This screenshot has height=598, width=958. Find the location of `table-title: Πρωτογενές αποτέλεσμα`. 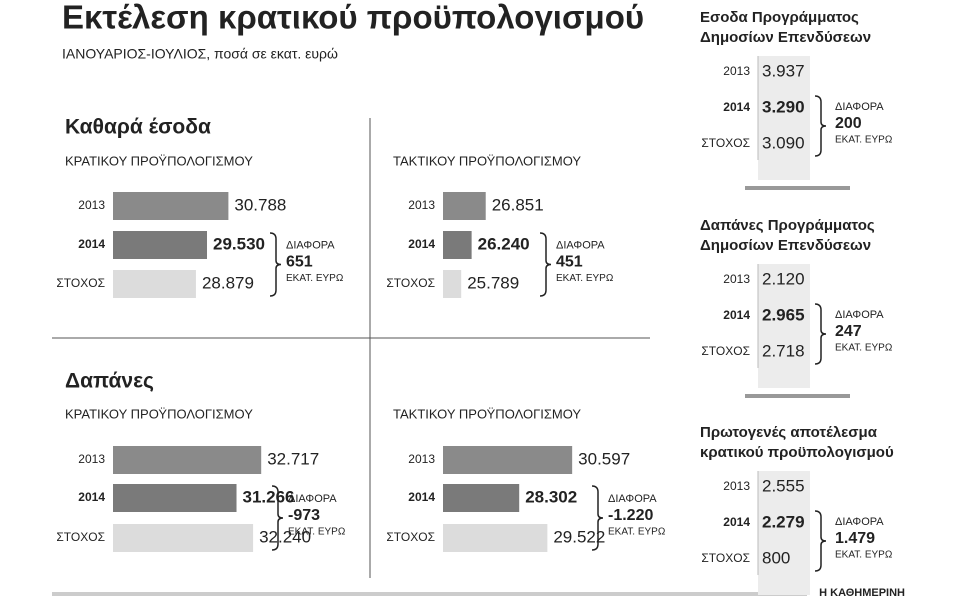

table-title: Πρωτογενές αποτέλεσμα is located at coordinates (789, 432).